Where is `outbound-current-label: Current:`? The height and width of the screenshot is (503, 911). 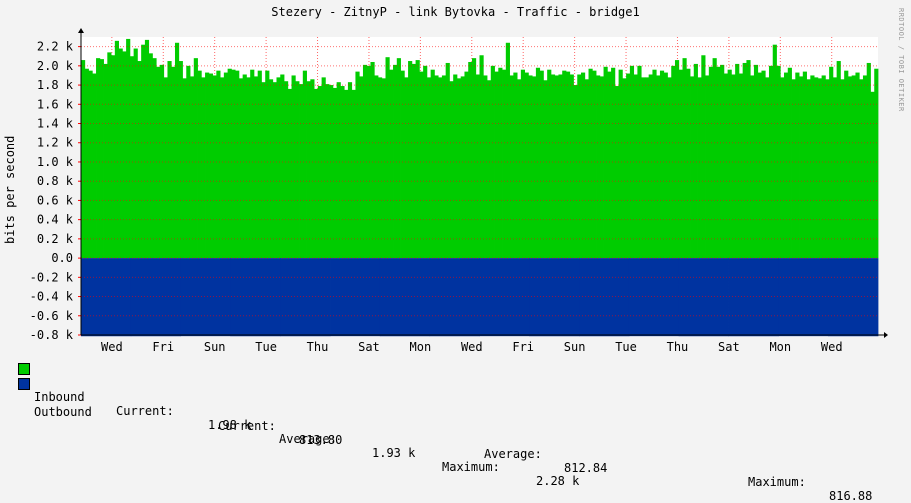
outbound-current-label: Current: is located at coordinates (247, 426).